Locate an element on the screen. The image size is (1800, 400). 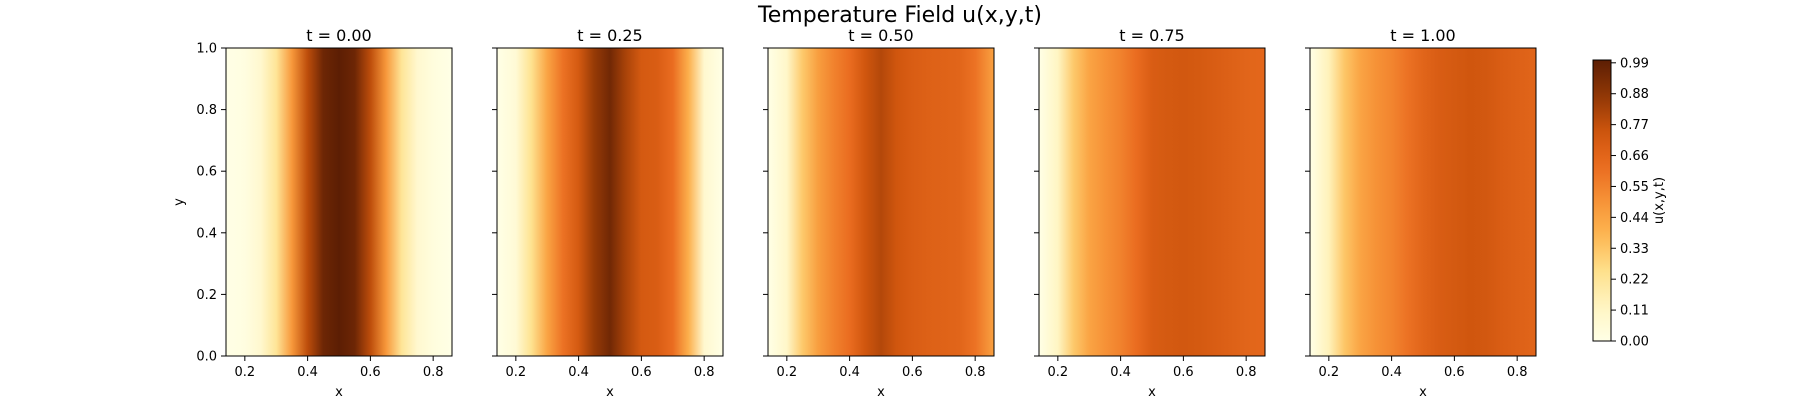
heatmap-panel: t = 1.00 0.2 0.4 0.6 0.8 x is located at coordinates (1420, 213).